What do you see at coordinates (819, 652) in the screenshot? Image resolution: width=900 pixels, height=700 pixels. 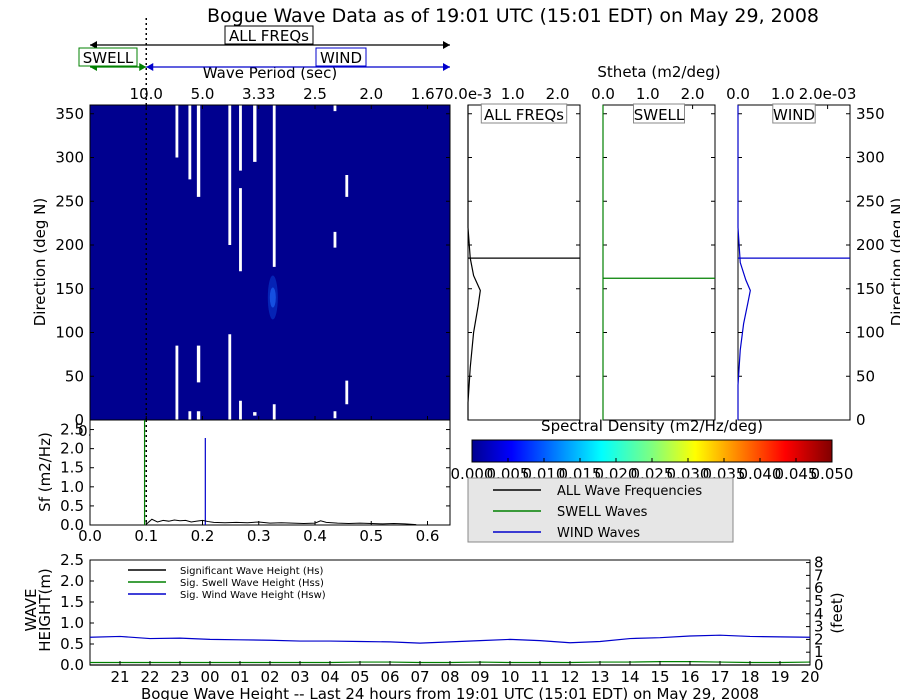 I see `height-right-tick-label: 1` at bounding box center [819, 652].